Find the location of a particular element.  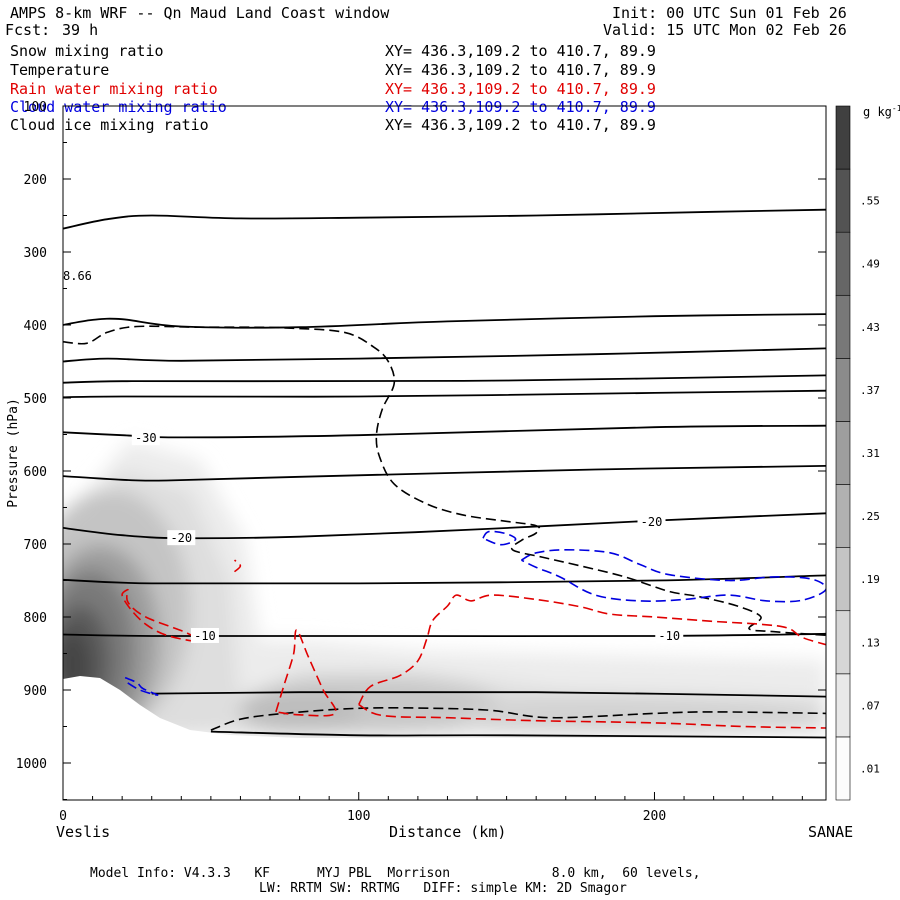

colorbar-label-8: .49 is located at coordinates (870, 264).